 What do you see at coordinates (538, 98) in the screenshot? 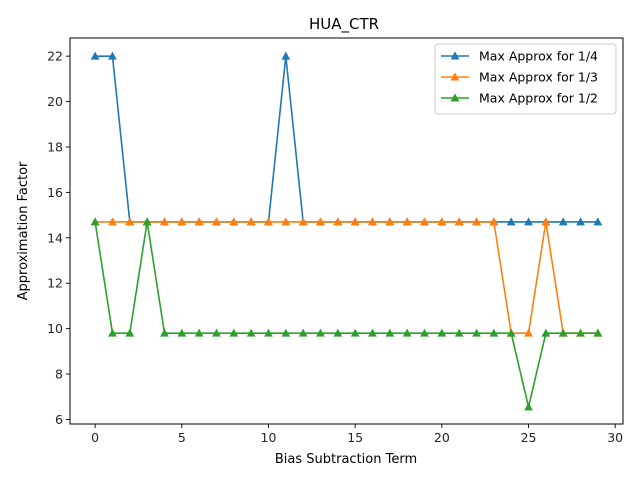
I see `legend-entry-label: Max Approx for 1/2` at bounding box center [538, 98].